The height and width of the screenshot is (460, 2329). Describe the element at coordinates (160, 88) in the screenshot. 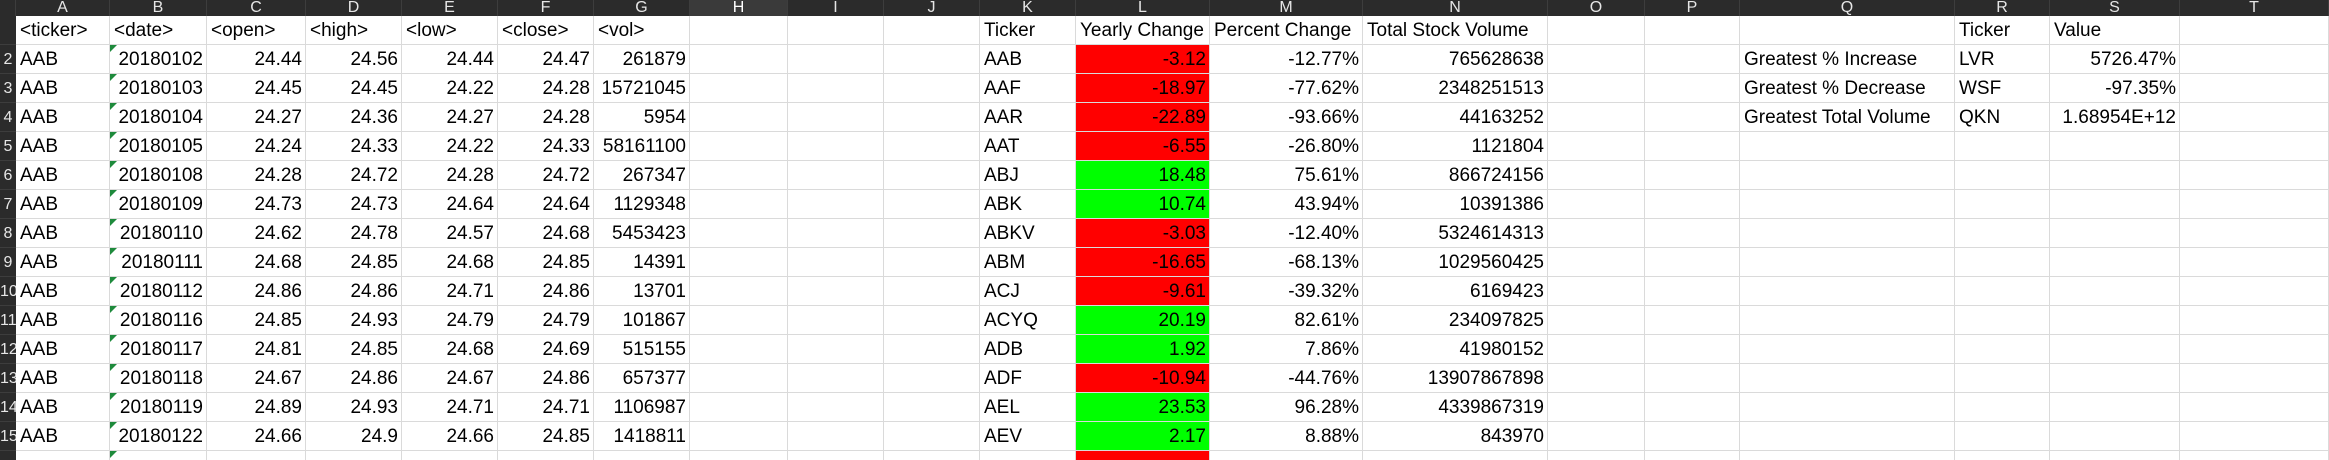

I see `date-cell: 20180103` at that location.